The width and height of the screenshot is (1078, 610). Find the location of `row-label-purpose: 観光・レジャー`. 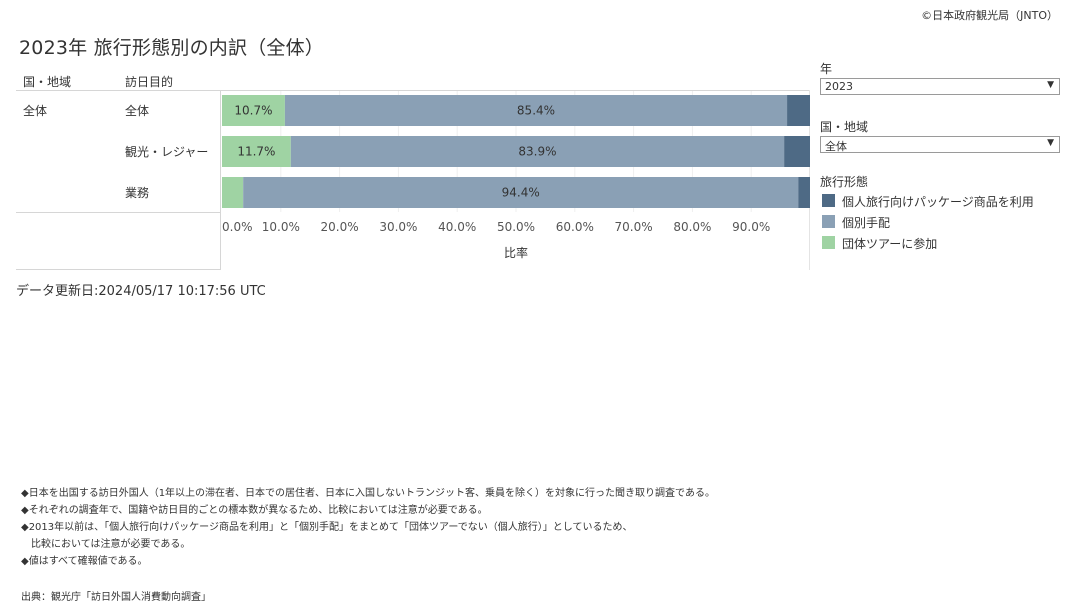

row-label-purpose: 観光・レジャー is located at coordinates (167, 152).